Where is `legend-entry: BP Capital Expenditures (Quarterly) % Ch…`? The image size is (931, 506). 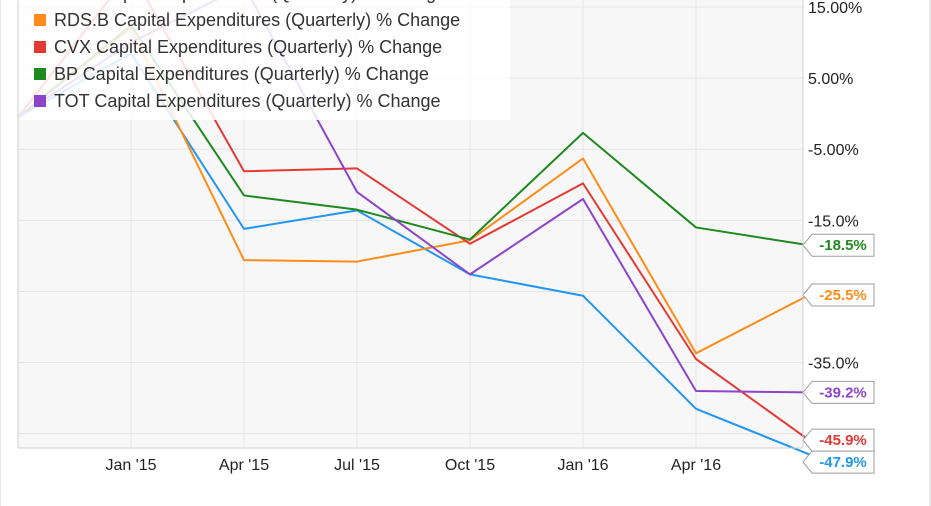 legend-entry: BP Capital Expenditures (Quarterly) % Ch… is located at coordinates (241, 74).